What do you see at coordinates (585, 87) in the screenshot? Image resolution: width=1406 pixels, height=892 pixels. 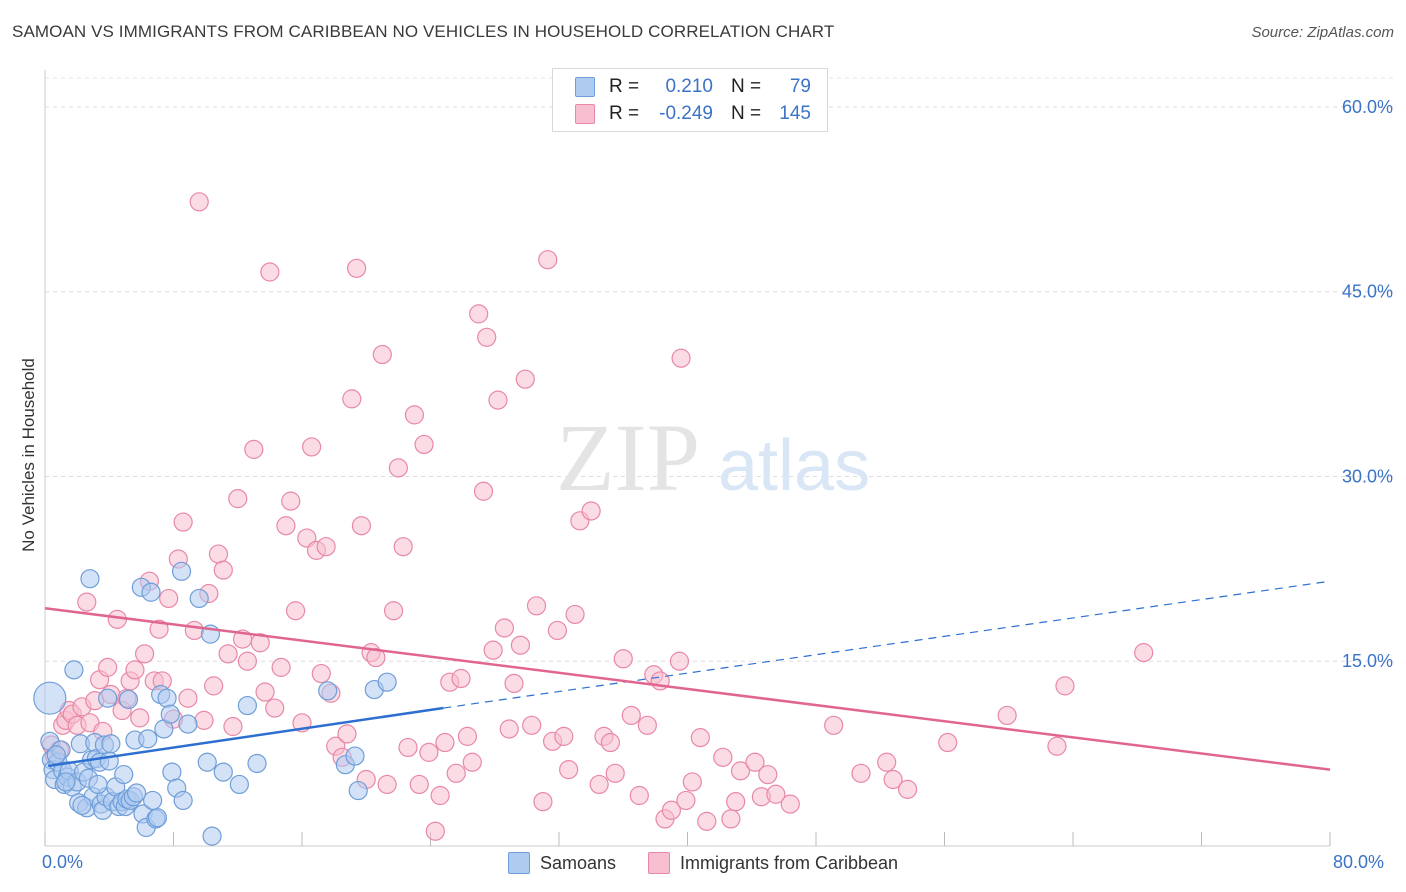 I see `legend-swatch-samoans` at bounding box center [585, 87].